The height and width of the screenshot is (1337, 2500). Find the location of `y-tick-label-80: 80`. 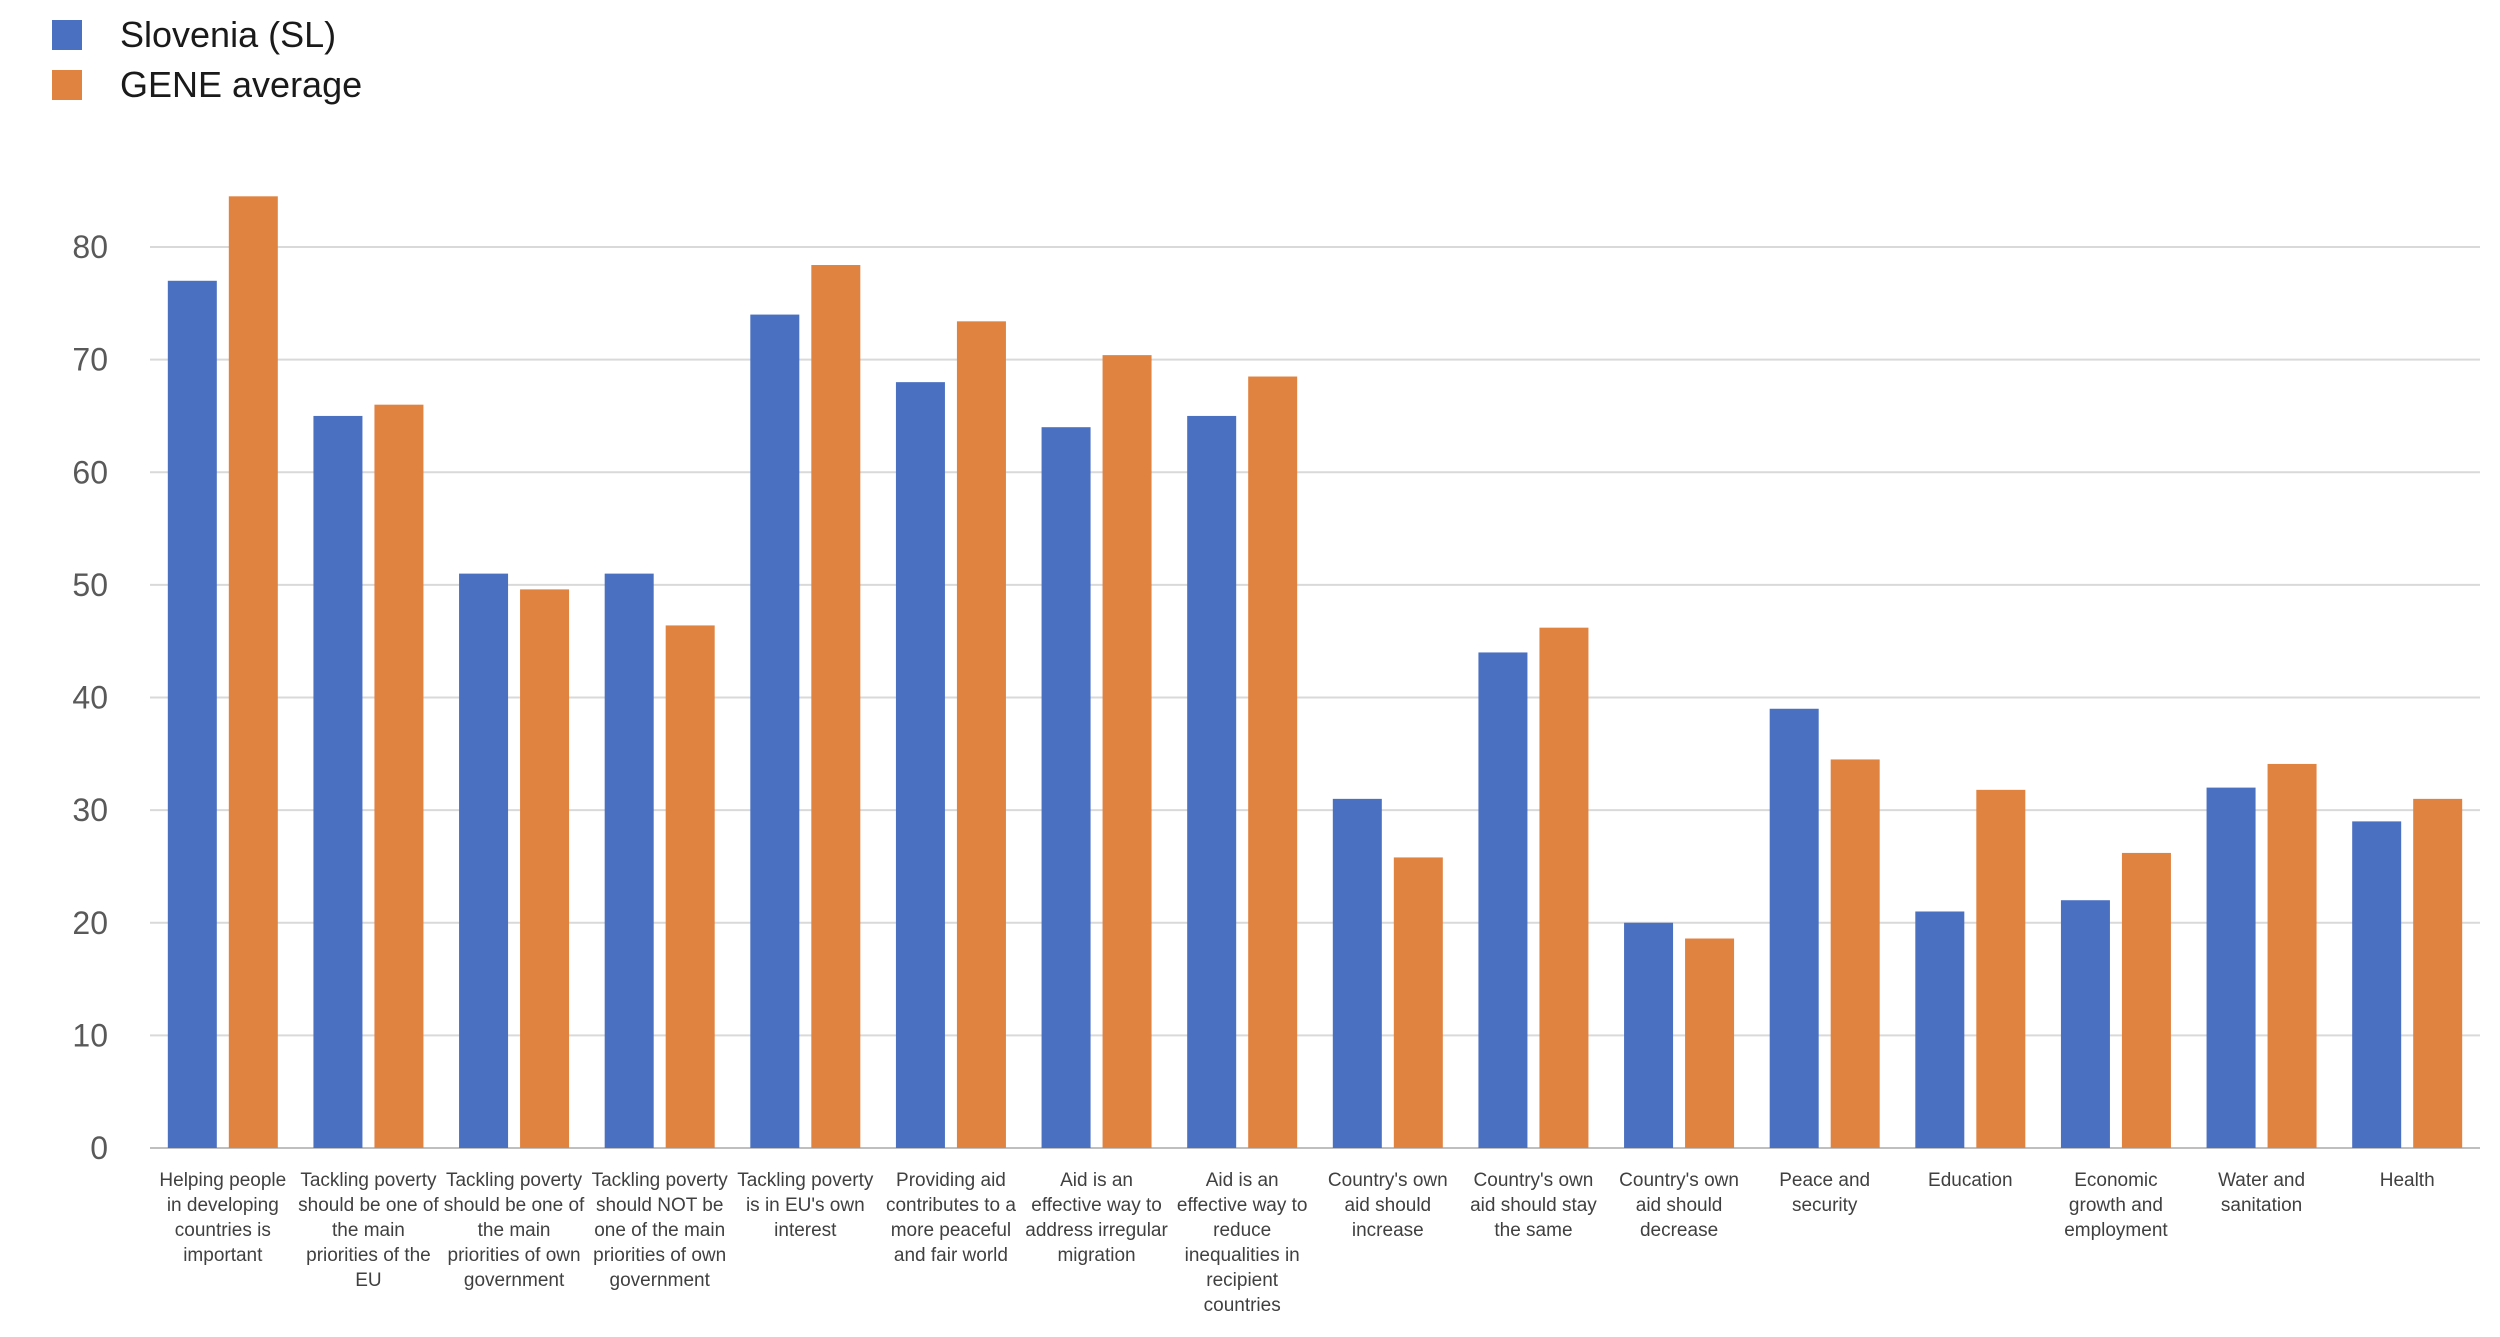

y-tick-label-80: 80 is located at coordinates (90, 247).